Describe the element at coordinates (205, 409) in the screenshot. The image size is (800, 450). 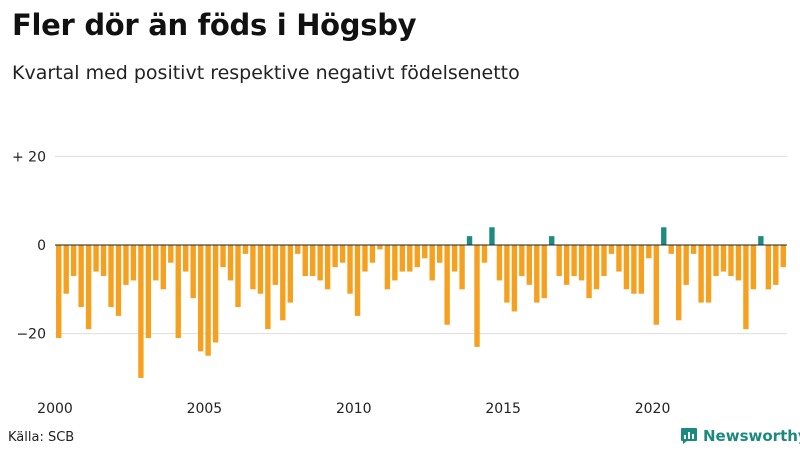
I see `x-tick-label: 2005` at that location.